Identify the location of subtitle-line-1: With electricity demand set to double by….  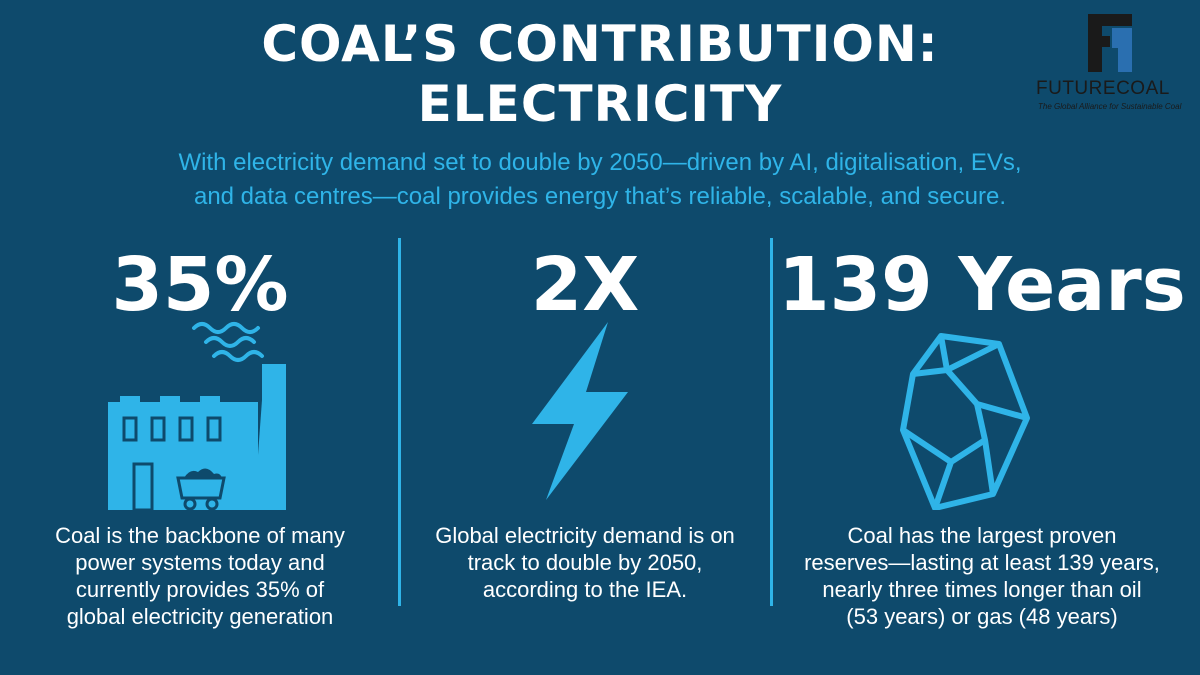
(600, 162).